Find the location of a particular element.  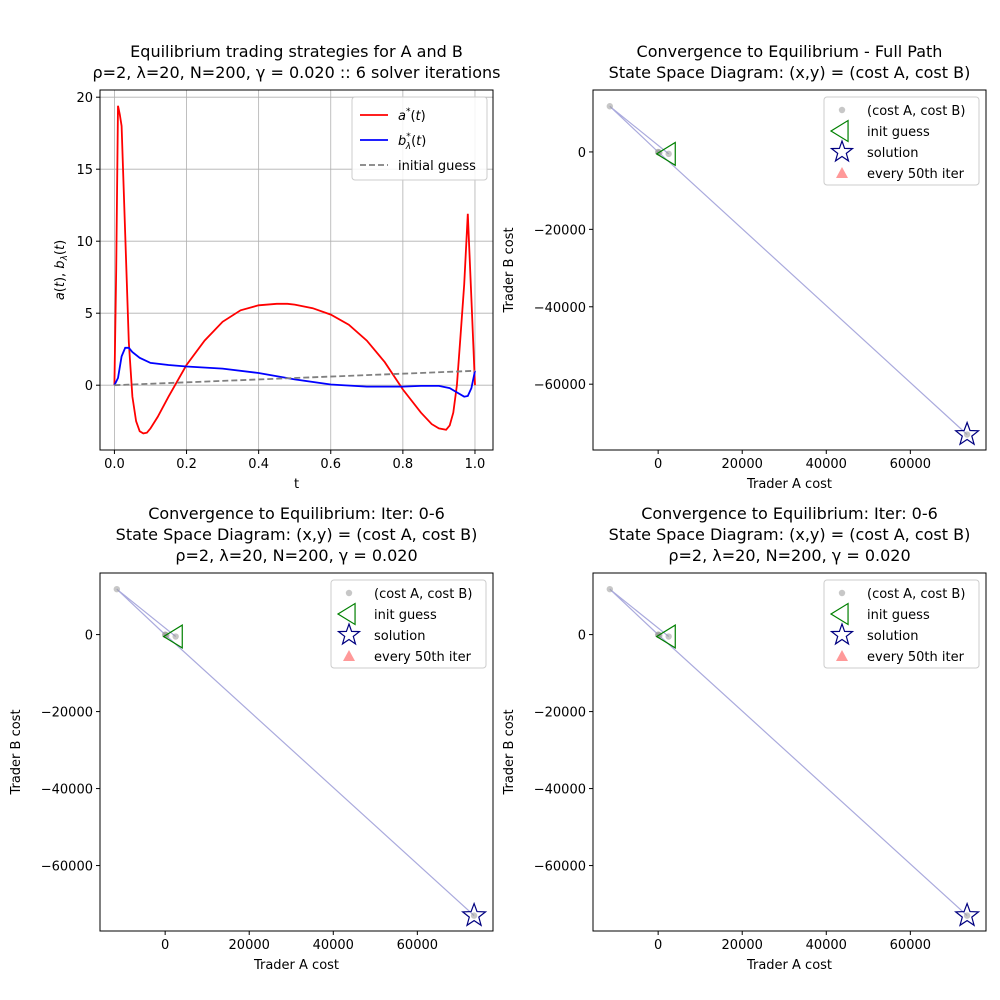

legend-entry-b: b* λ(t) is located at coordinates (412, 142).